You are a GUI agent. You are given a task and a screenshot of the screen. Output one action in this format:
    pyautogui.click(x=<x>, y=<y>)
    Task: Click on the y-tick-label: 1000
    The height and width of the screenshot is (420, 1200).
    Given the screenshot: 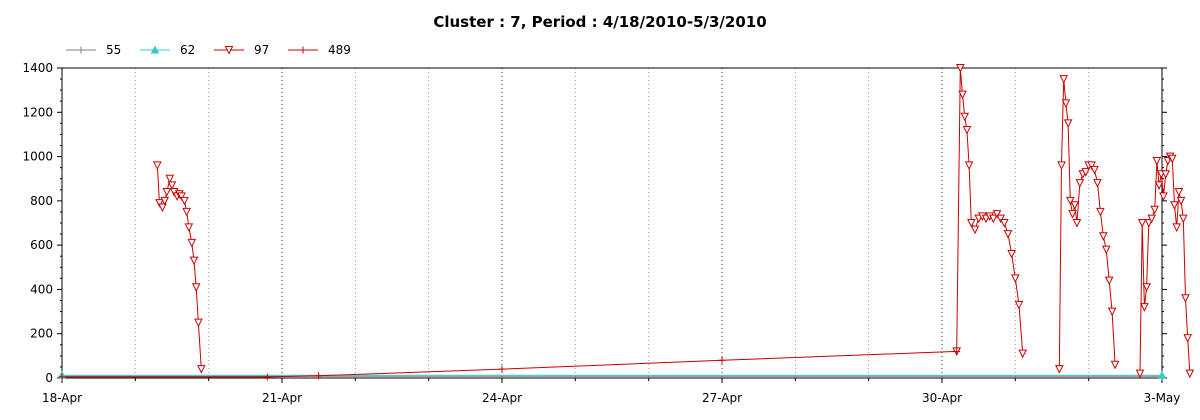 What is the action you would take?
    pyautogui.click(x=37, y=157)
    